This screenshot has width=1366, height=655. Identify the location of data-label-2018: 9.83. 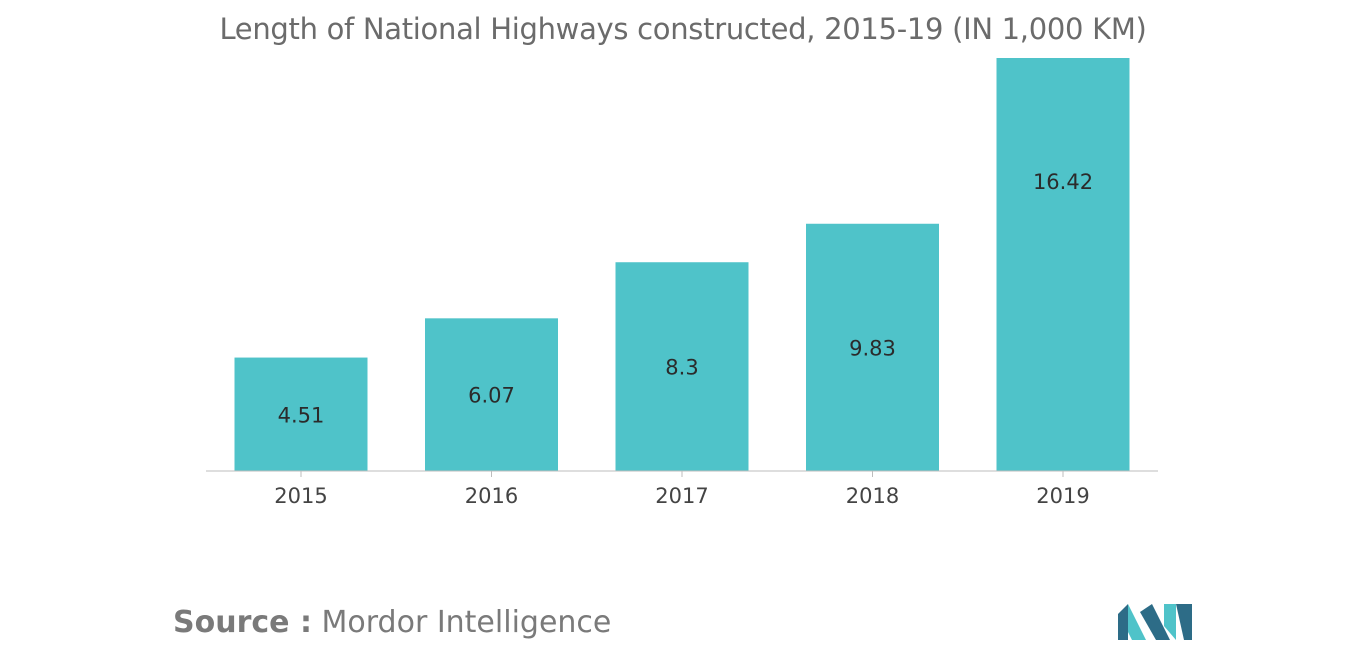
(872, 348).